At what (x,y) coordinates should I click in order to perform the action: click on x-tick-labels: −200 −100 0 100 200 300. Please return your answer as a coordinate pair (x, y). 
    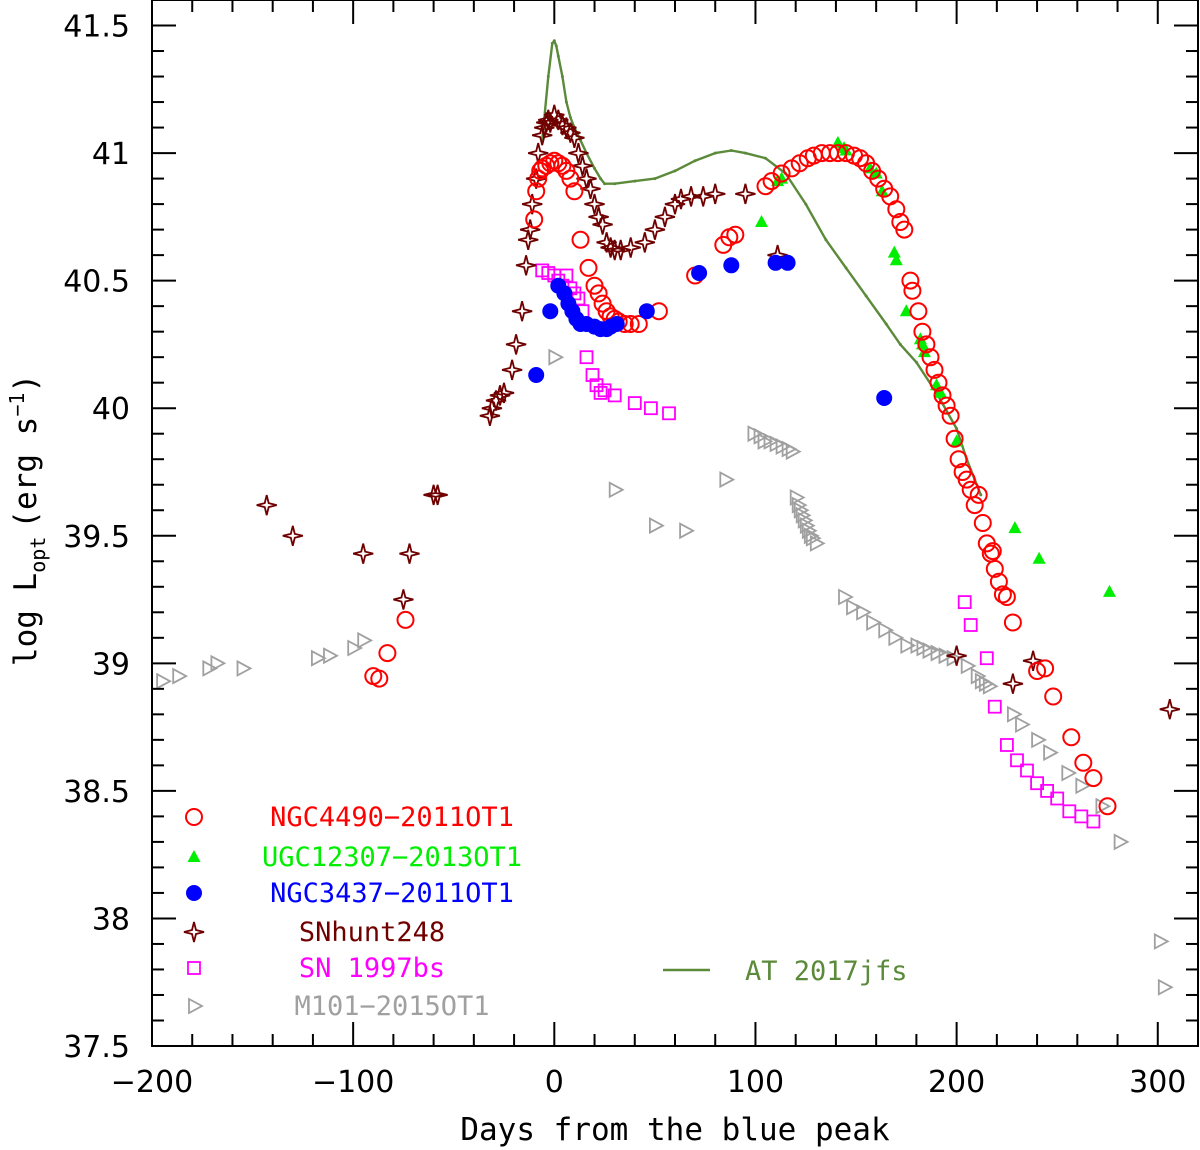
    Looking at the image, I should click on (649, 1082).